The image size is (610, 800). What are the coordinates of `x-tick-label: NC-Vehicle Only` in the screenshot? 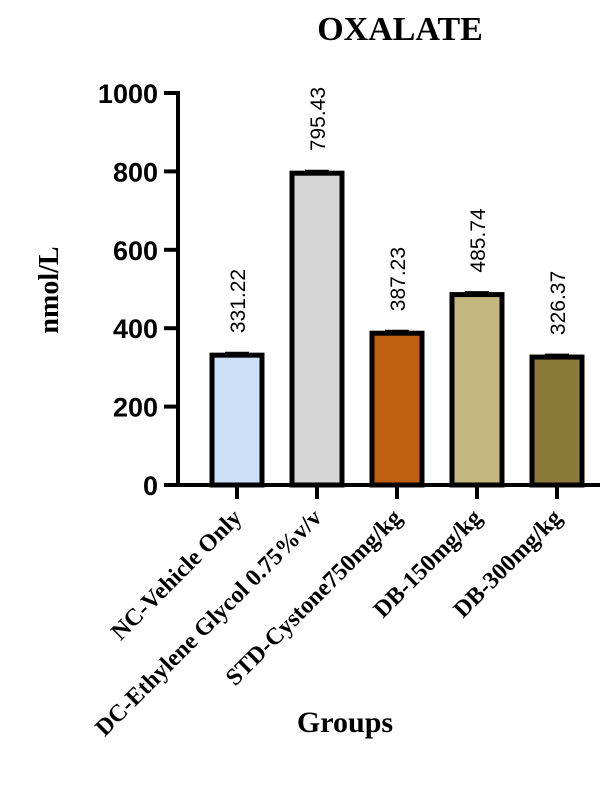 It's located at (176, 575).